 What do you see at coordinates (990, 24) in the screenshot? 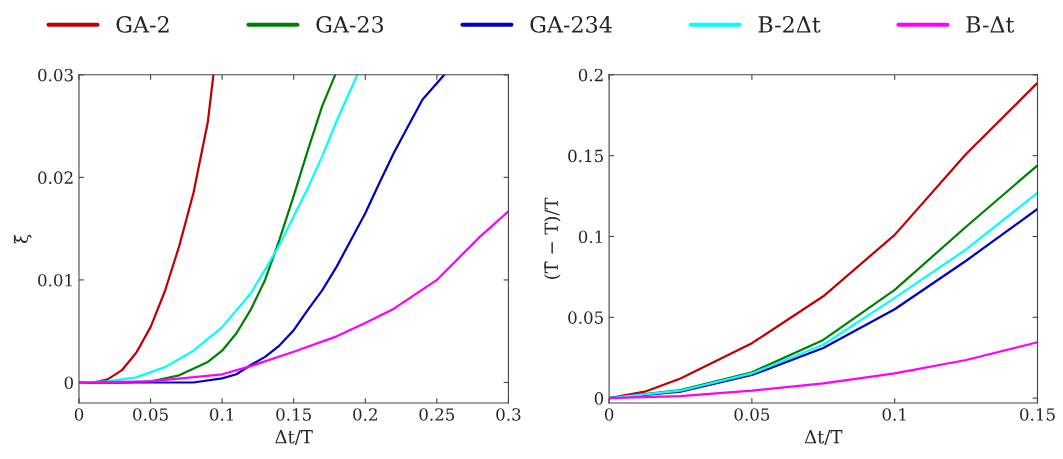
I see `legend-label: B-Δt` at bounding box center [990, 24].